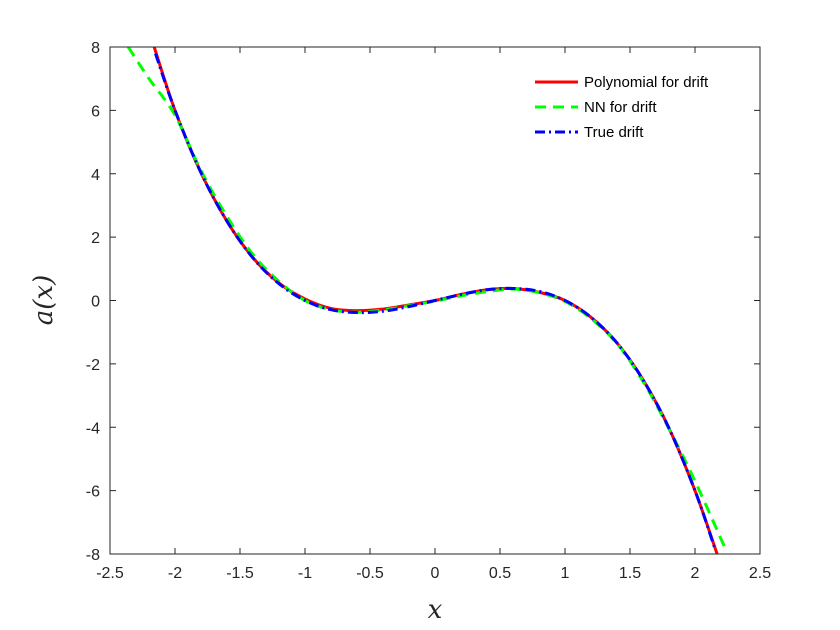 The height and width of the screenshot is (630, 840). What do you see at coordinates (630, 573) in the screenshot?
I see `x-tick-label: 1.5` at bounding box center [630, 573].